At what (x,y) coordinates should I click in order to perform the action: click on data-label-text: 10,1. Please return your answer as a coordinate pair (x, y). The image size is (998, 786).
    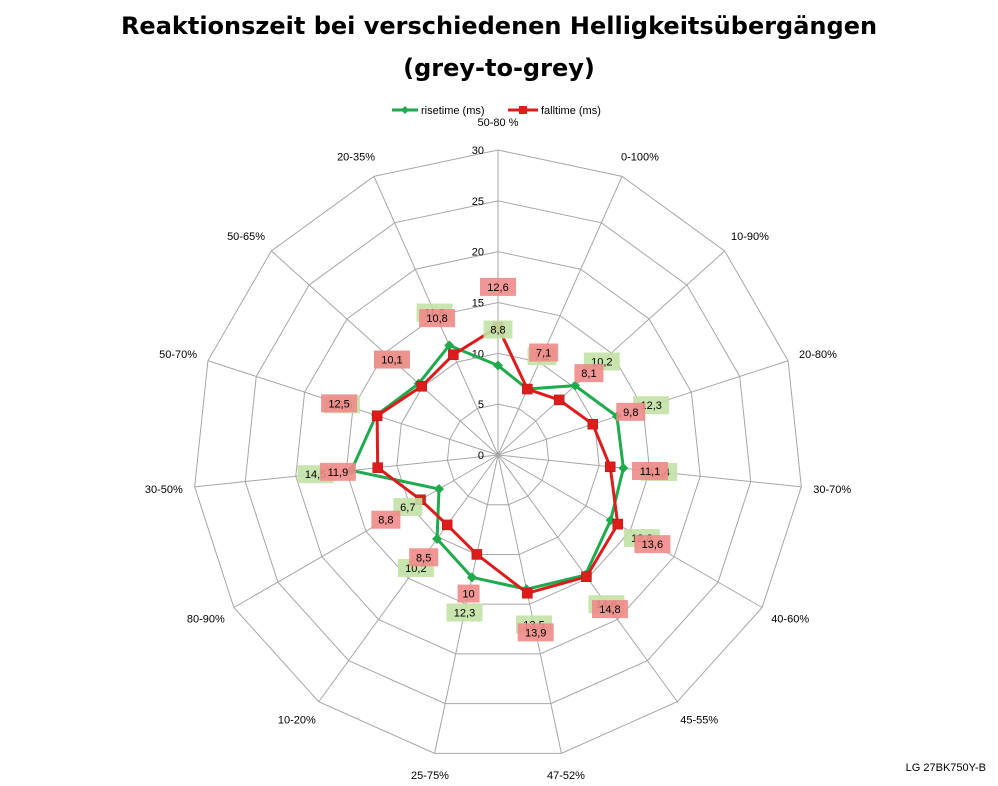
    Looking at the image, I should click on (391, 361).